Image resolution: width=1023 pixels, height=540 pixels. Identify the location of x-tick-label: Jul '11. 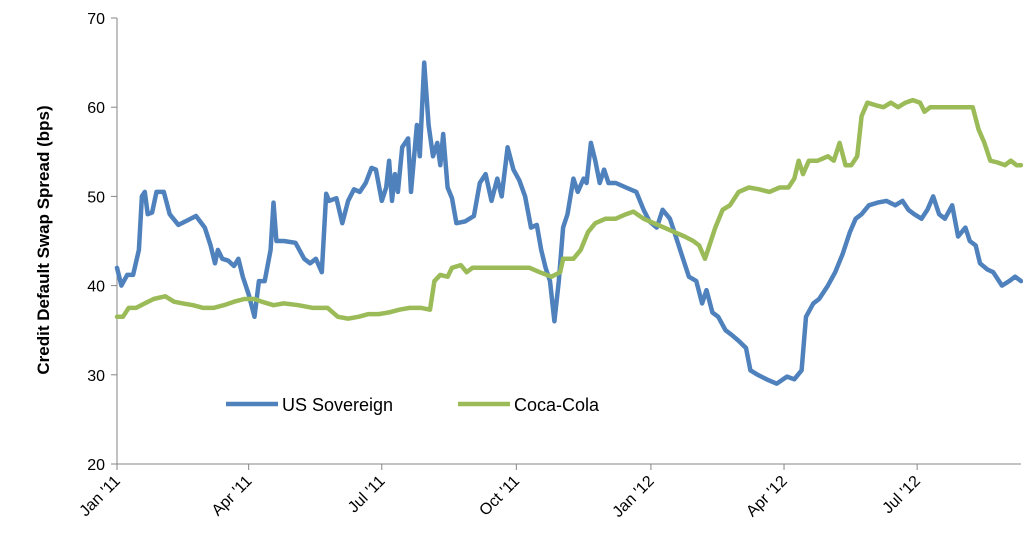
(367, 495).